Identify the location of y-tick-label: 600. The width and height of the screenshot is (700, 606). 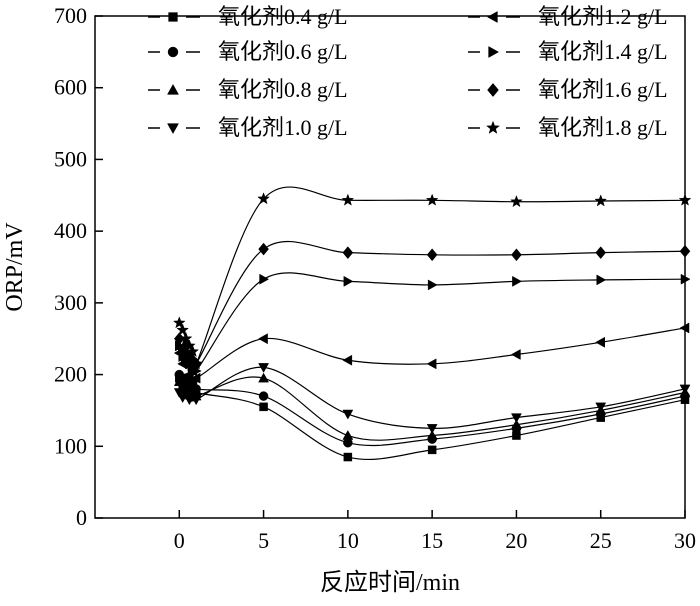
(70, 87).